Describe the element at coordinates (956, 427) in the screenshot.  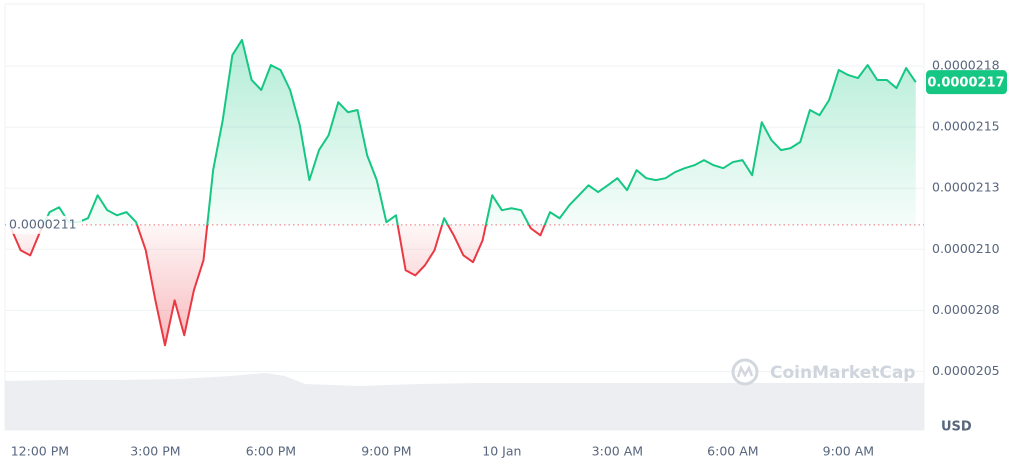
I see `y-axis-unit: USD` at that location.